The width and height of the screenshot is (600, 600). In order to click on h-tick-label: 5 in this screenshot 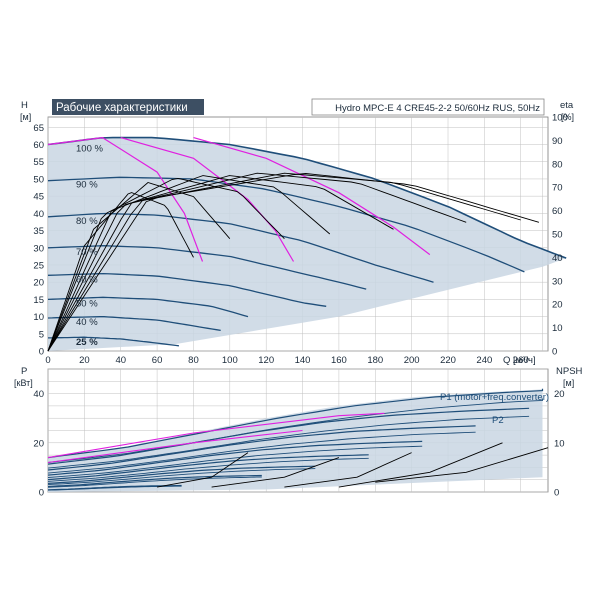, I will do `click(41, 334)`.